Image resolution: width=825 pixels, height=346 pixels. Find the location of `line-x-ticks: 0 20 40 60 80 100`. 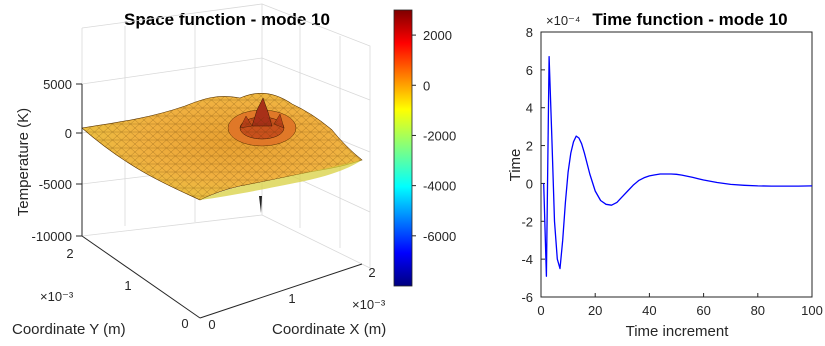

line-x-ticks: 0 20 40 60 80 100 is located at coordinates (680, 305).